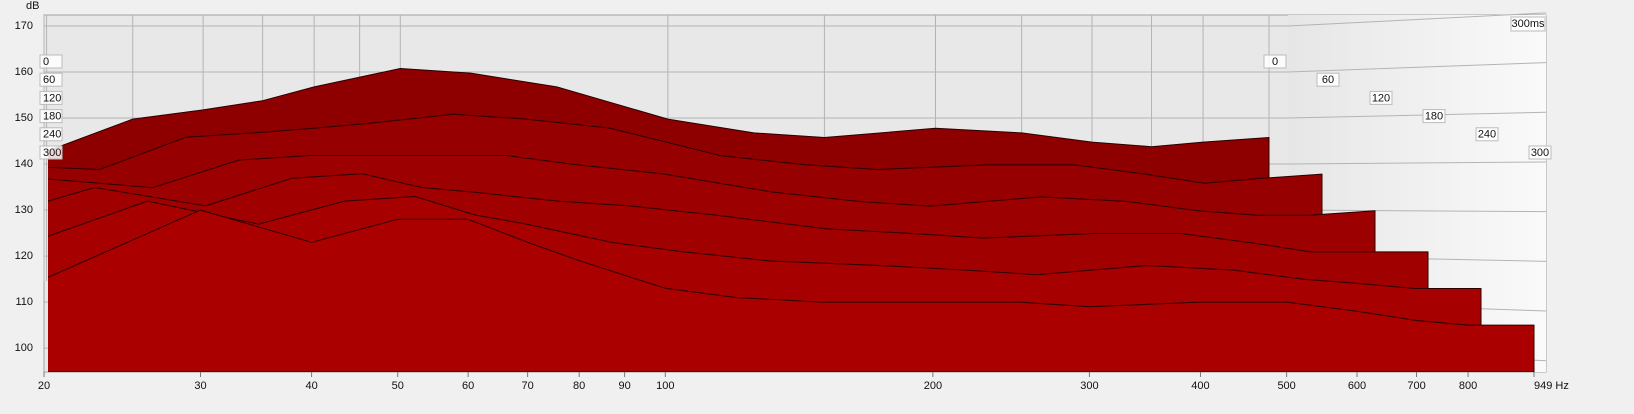 The height and width of the screenshot is (414, 1634). I want to click on x-tick-label: 949 Hz, so click(1551, 386).